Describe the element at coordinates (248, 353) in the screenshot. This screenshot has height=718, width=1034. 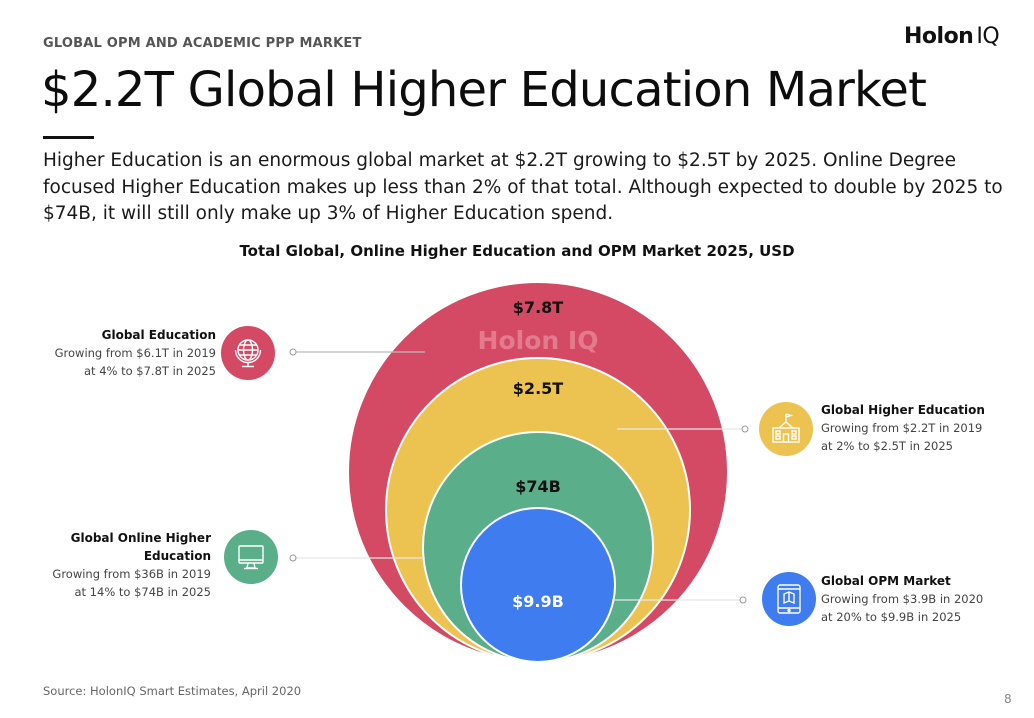
I see `globe-icon` at that location.